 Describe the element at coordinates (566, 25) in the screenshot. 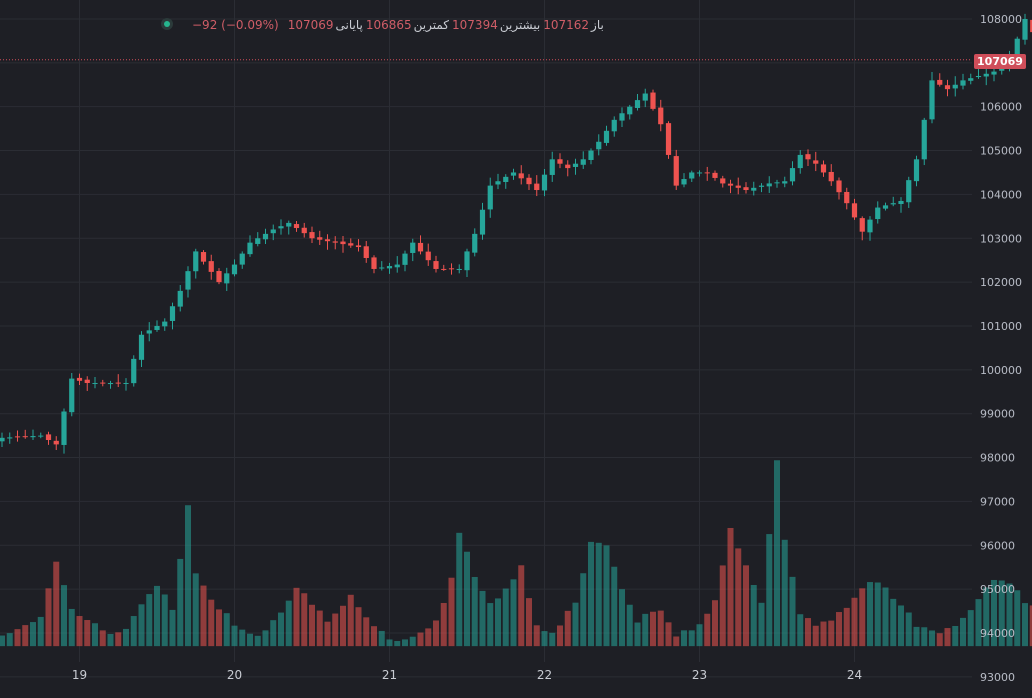

I see `open-value: 107162` at that location.